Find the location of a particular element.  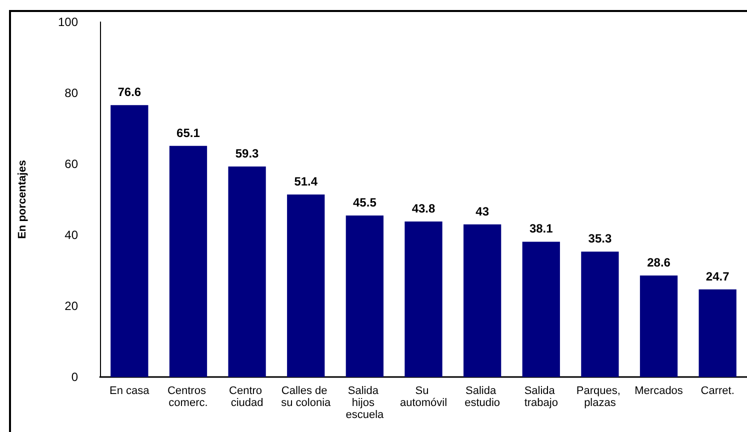

x-tick-label: Calles de su colonia is located at coordinates (306, 397).